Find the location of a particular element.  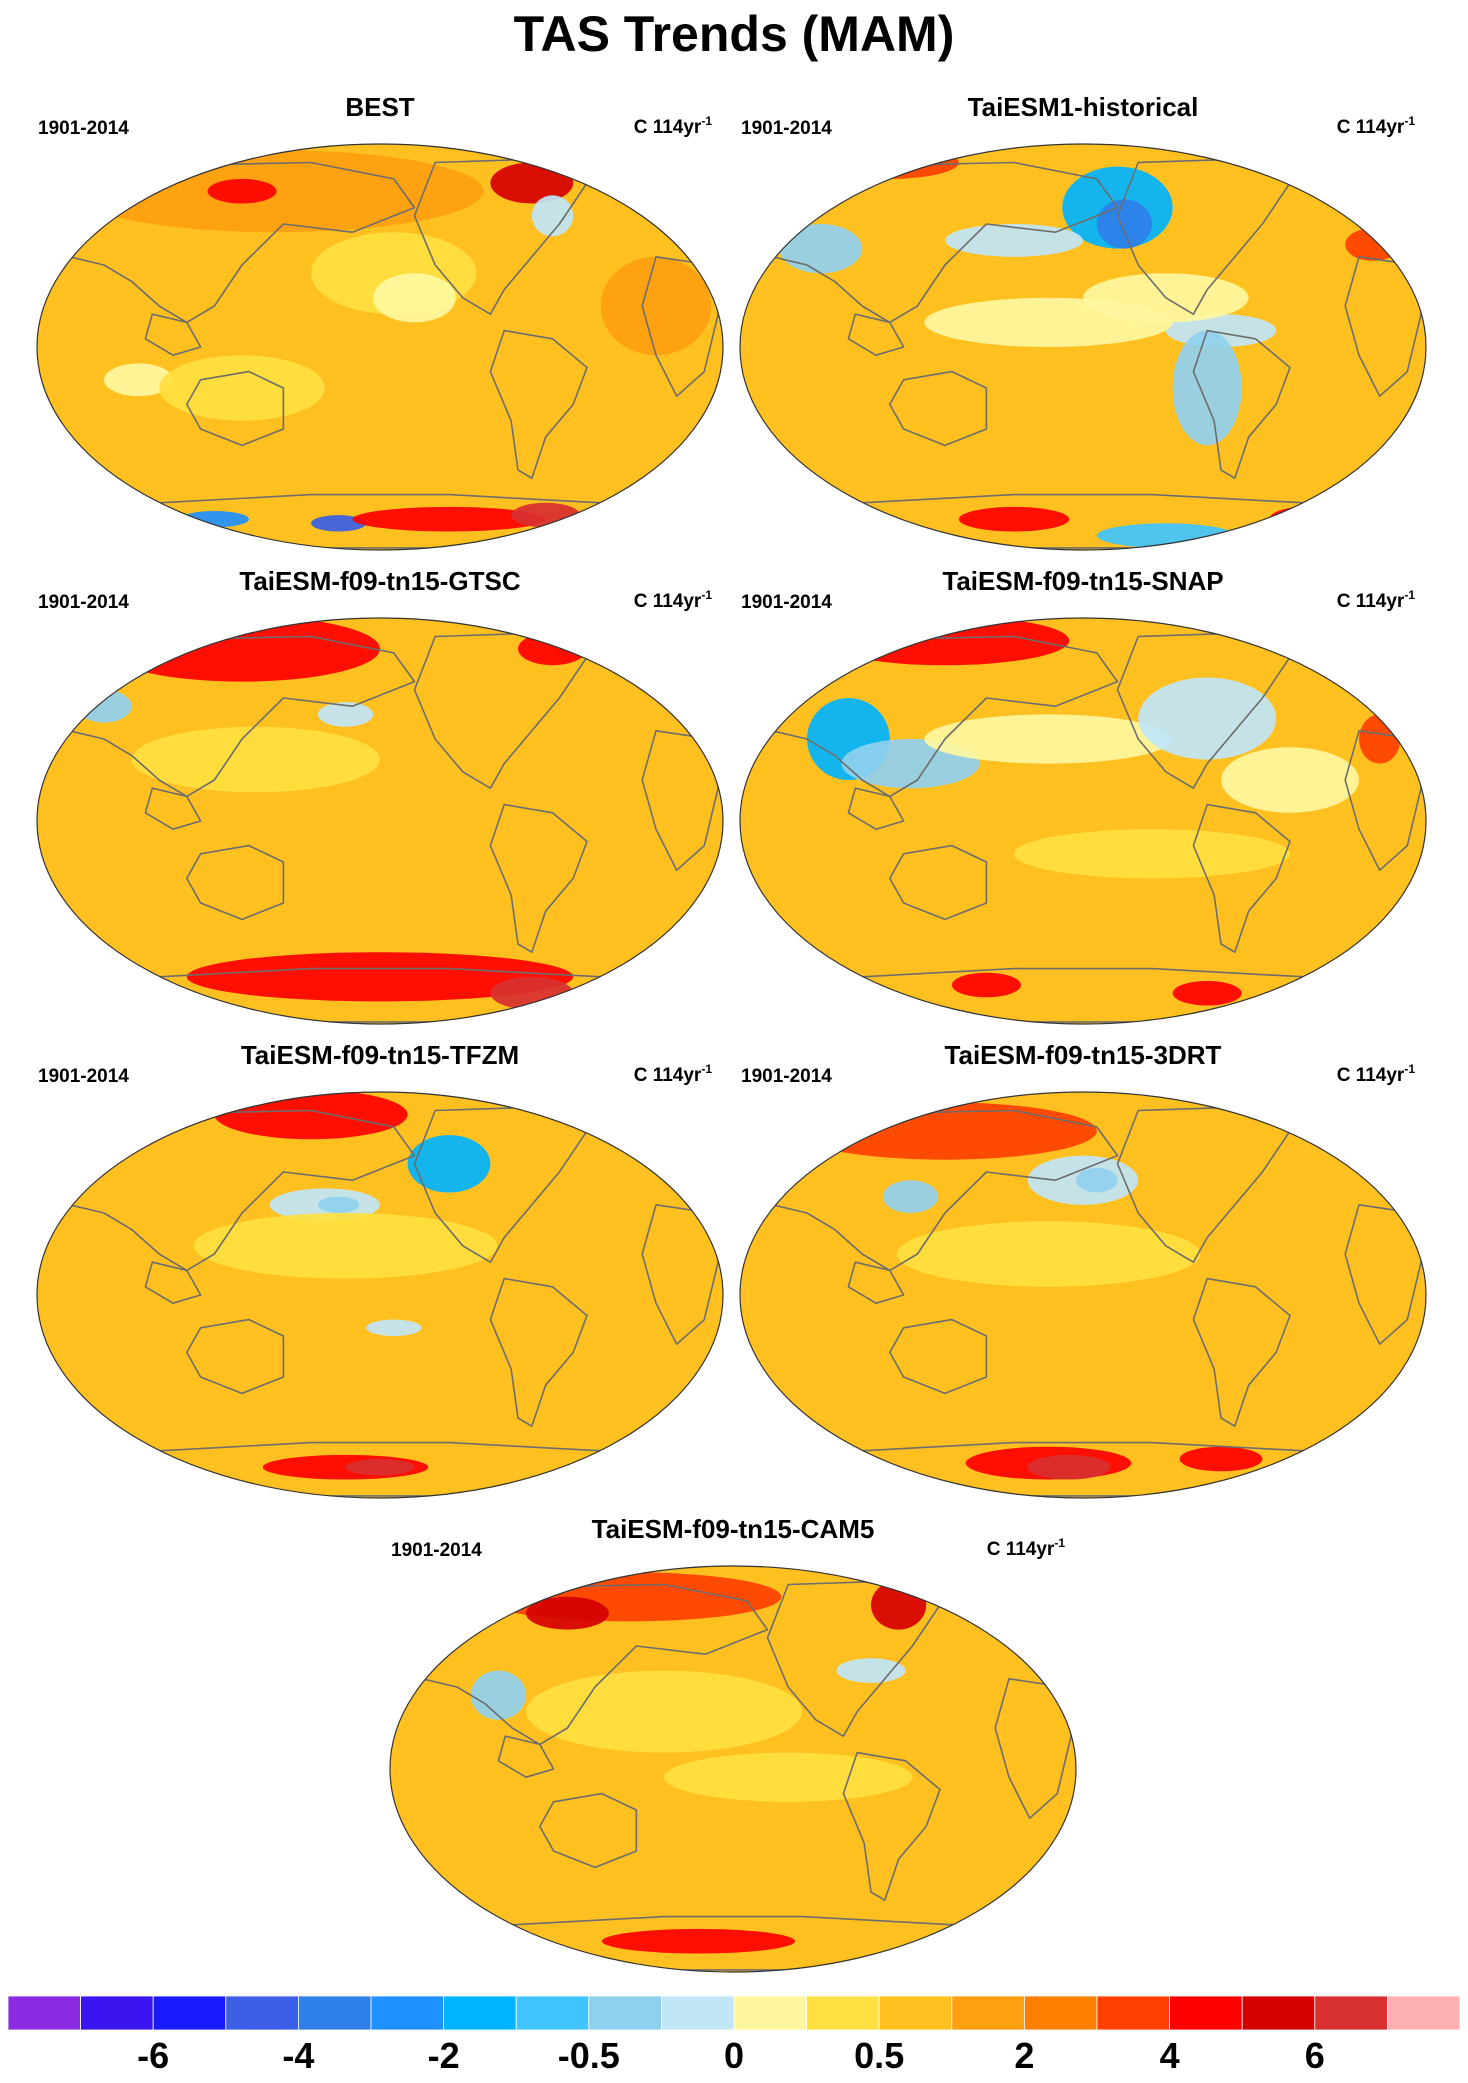

colorbar-tick-label: -4 is located at coordinates (298, 2055).